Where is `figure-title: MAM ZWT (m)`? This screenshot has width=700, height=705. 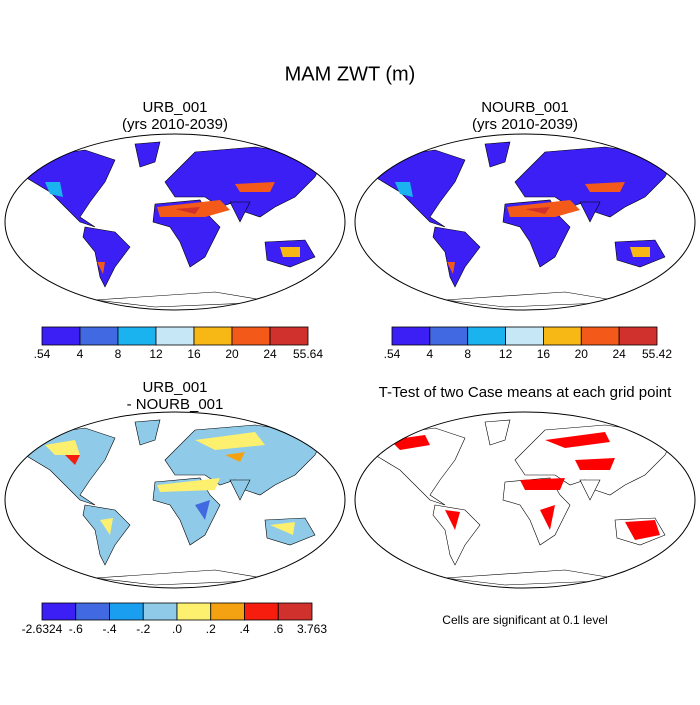
figure-title: MAM ZWT (m) is located at coordinates (350, 74).